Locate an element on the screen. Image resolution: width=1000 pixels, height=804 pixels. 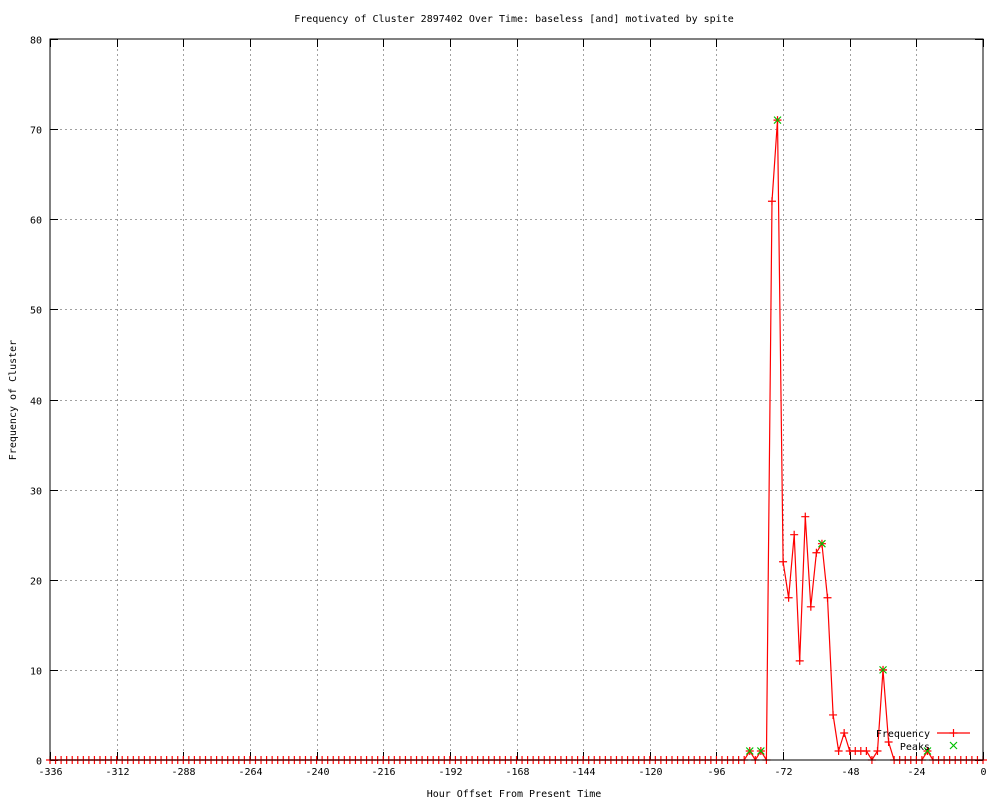
x-tick-label: -48 is located at coordinates (850, 772).